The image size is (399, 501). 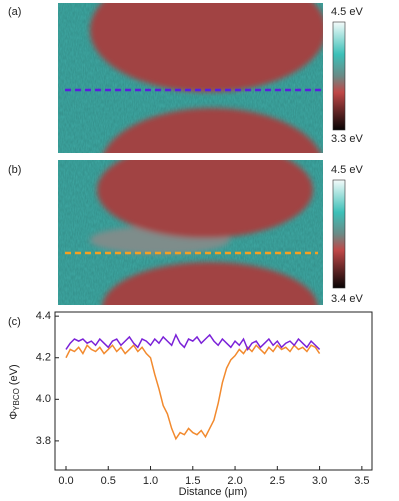 I want to click on y-tick-label: 4.0, so click(x=43, y=399).